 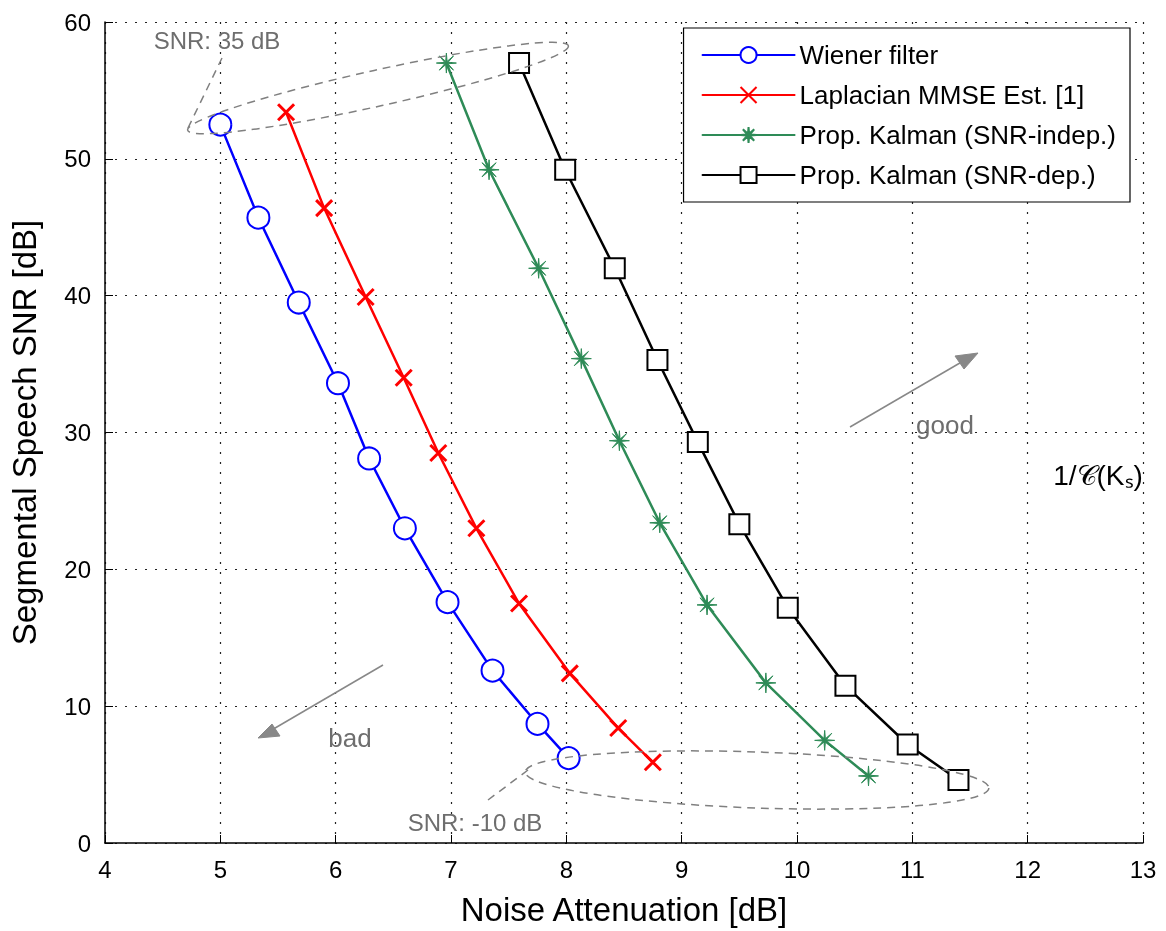 I want to click on y-tick-label: 60, so click(x=77, y=22).